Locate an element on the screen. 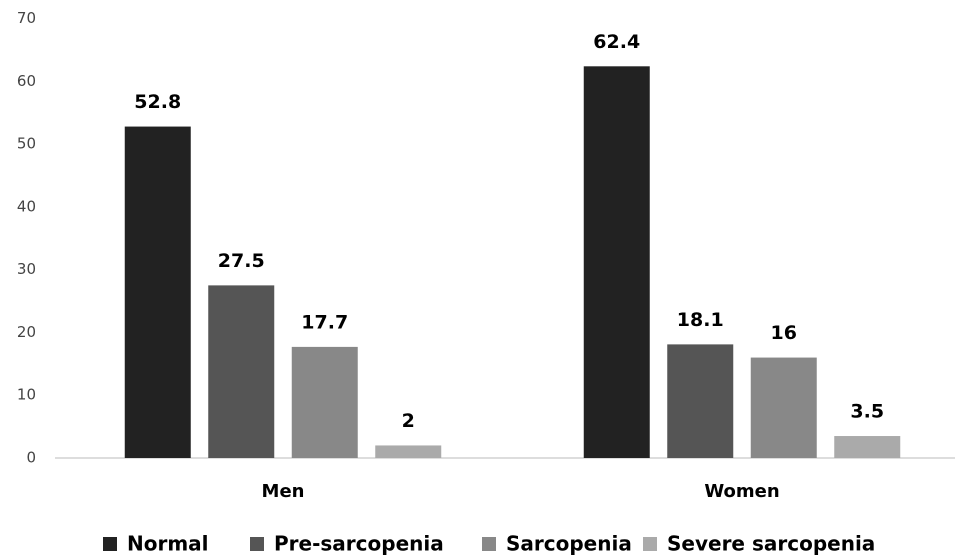  legend-label: Normal is located at coordinates (168, 544).